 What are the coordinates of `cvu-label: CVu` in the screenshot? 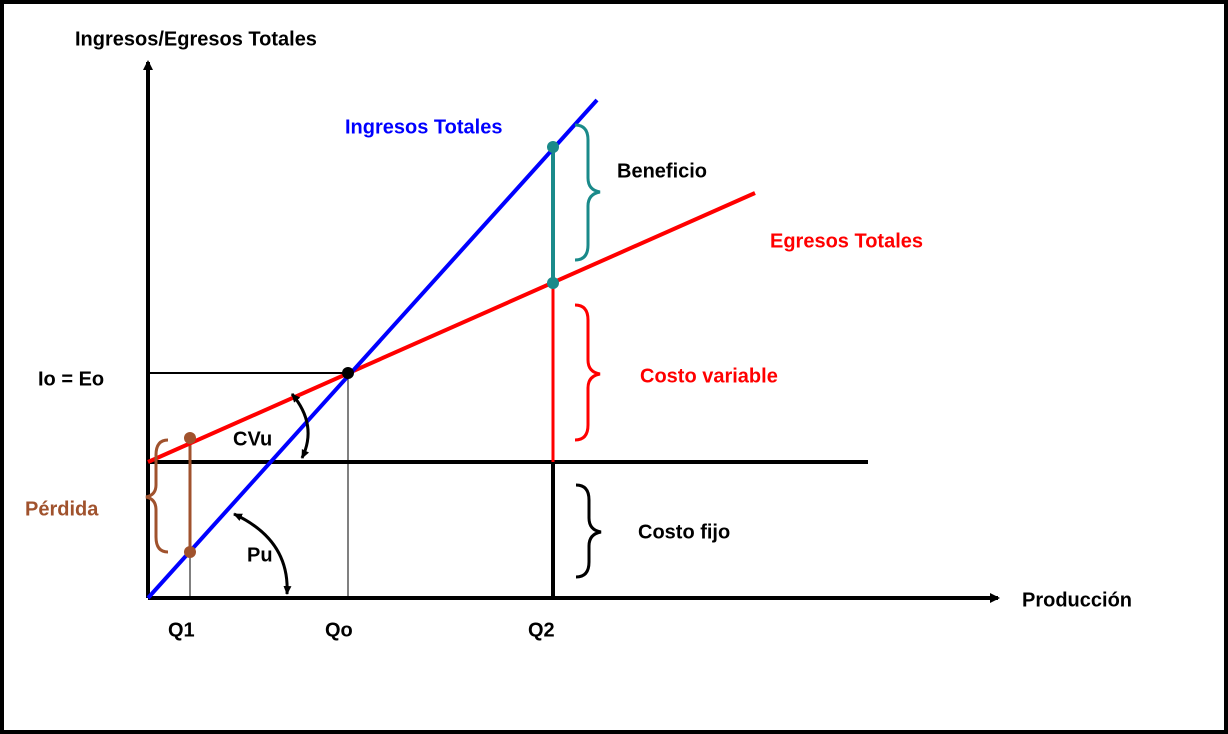 It's located at (252, 439).